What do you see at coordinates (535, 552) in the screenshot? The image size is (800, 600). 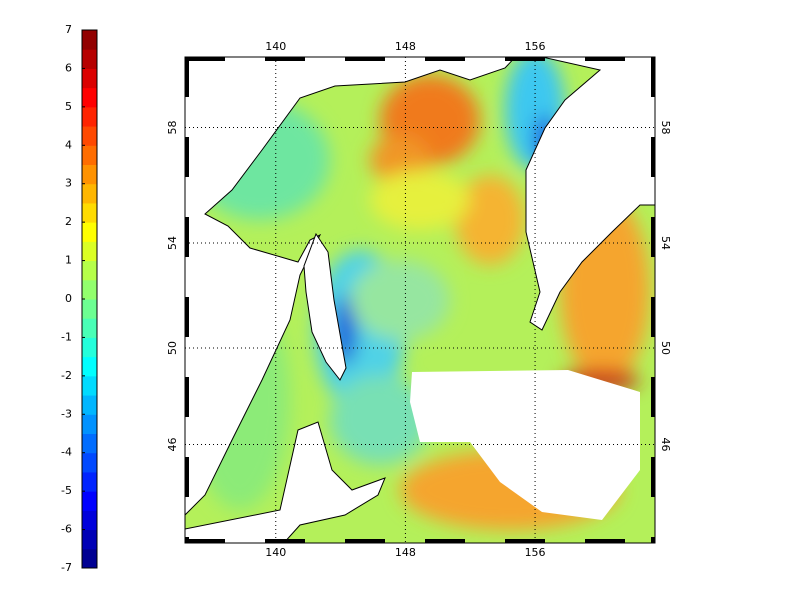 I see `lon-label-bottom: 156` at bounding box center [535, 552].